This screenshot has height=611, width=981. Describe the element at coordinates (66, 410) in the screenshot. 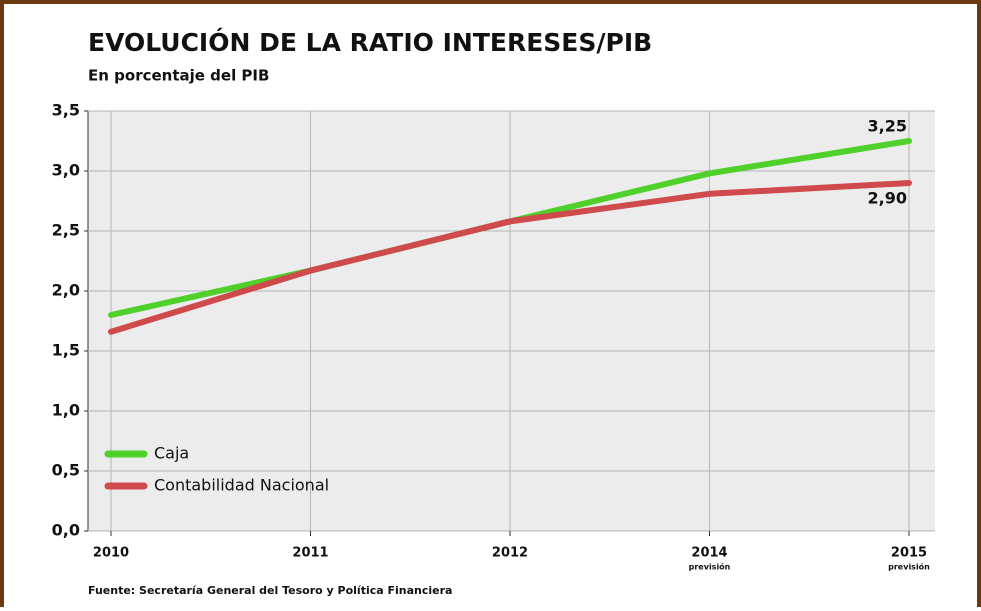

I see `y-tick-label: 1,0` at that location.